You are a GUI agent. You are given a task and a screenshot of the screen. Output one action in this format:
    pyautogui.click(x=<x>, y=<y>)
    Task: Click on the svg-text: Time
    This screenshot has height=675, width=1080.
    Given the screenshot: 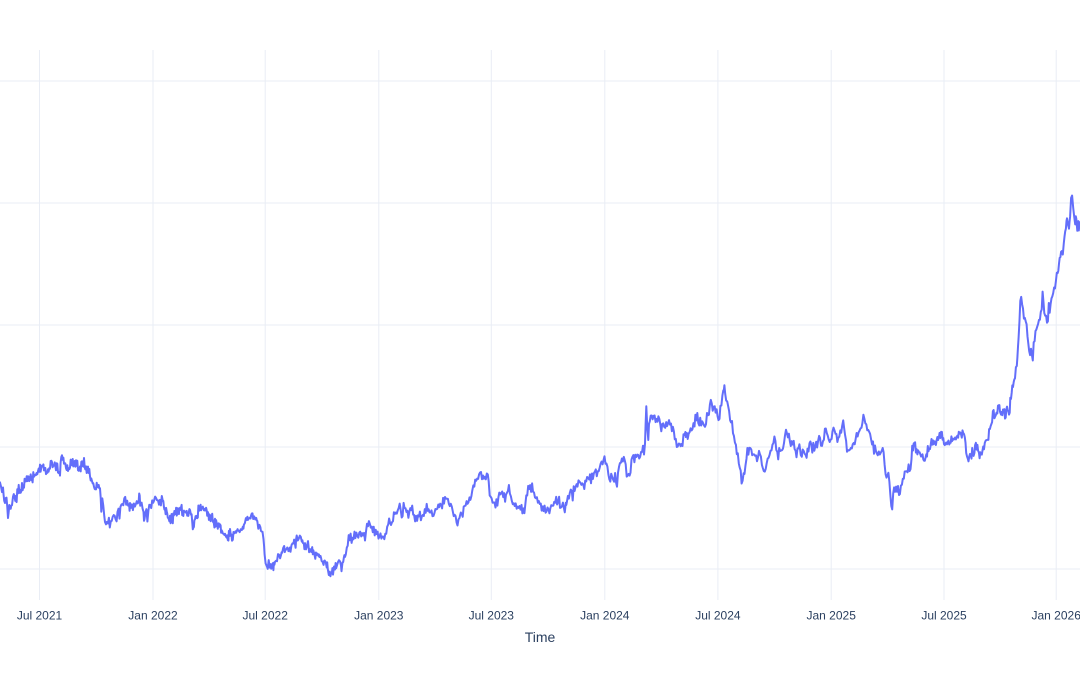 What is the action you would take?
    pyautogui.click(x=540, y=637)
    